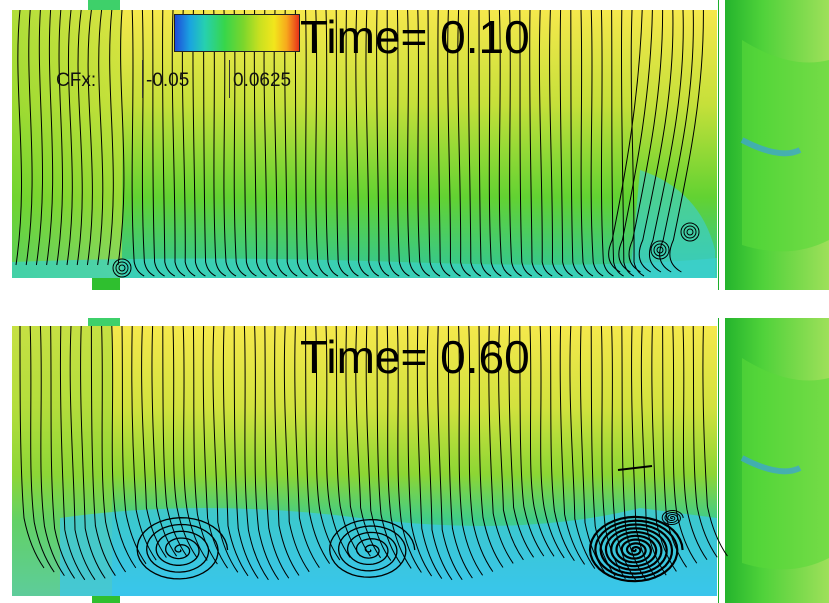  I want to click on vortex-cores, so click(410, 524).